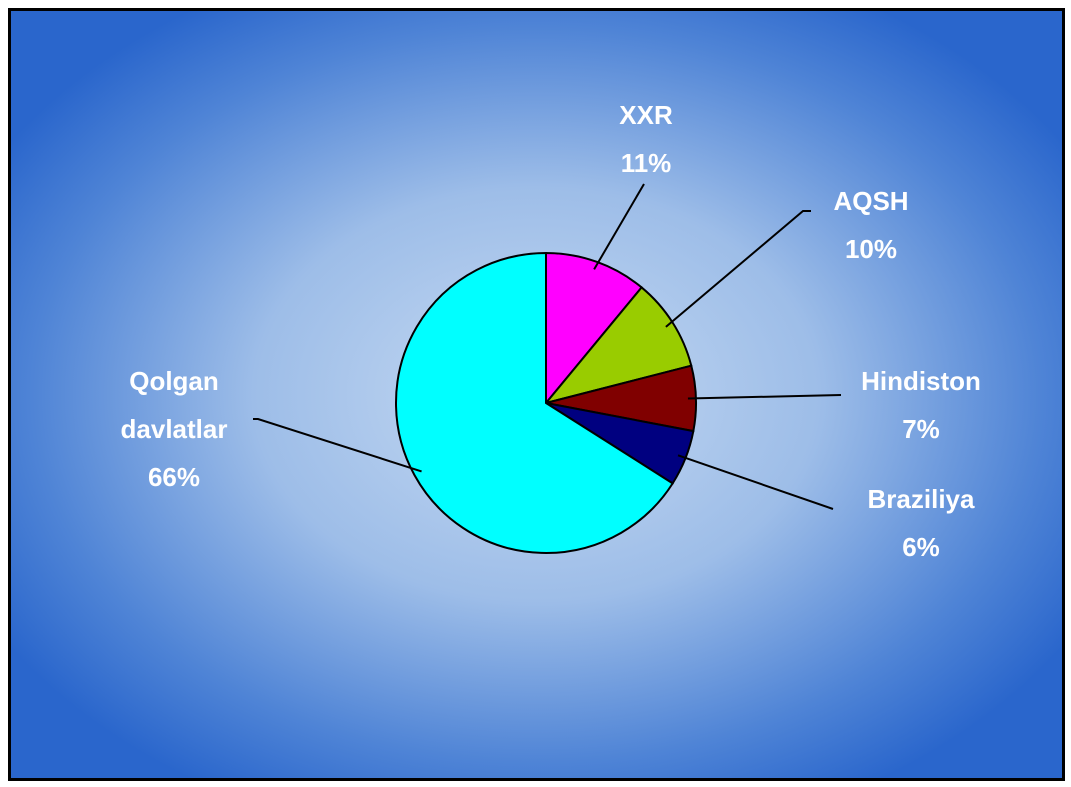 Image resolution: width=1071 pixels, height=787 pixels. What do you see at coordinates (646, 115) in the screenshot?
I see `category-label: XXR` at bounding box center [646, 115].